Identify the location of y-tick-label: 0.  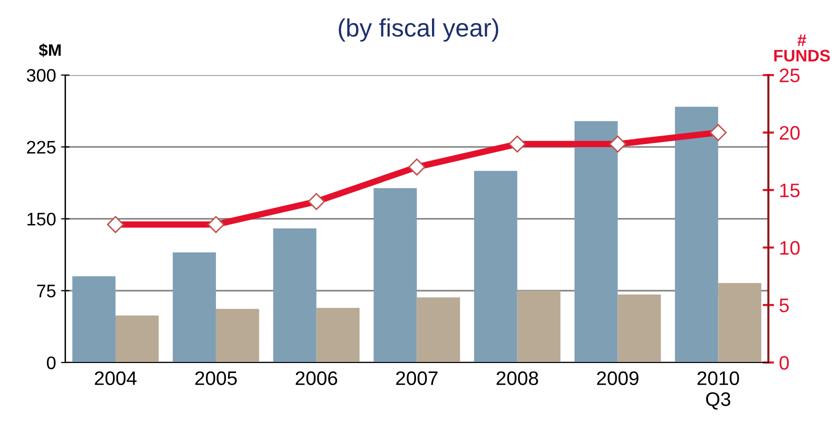
(51, 363).